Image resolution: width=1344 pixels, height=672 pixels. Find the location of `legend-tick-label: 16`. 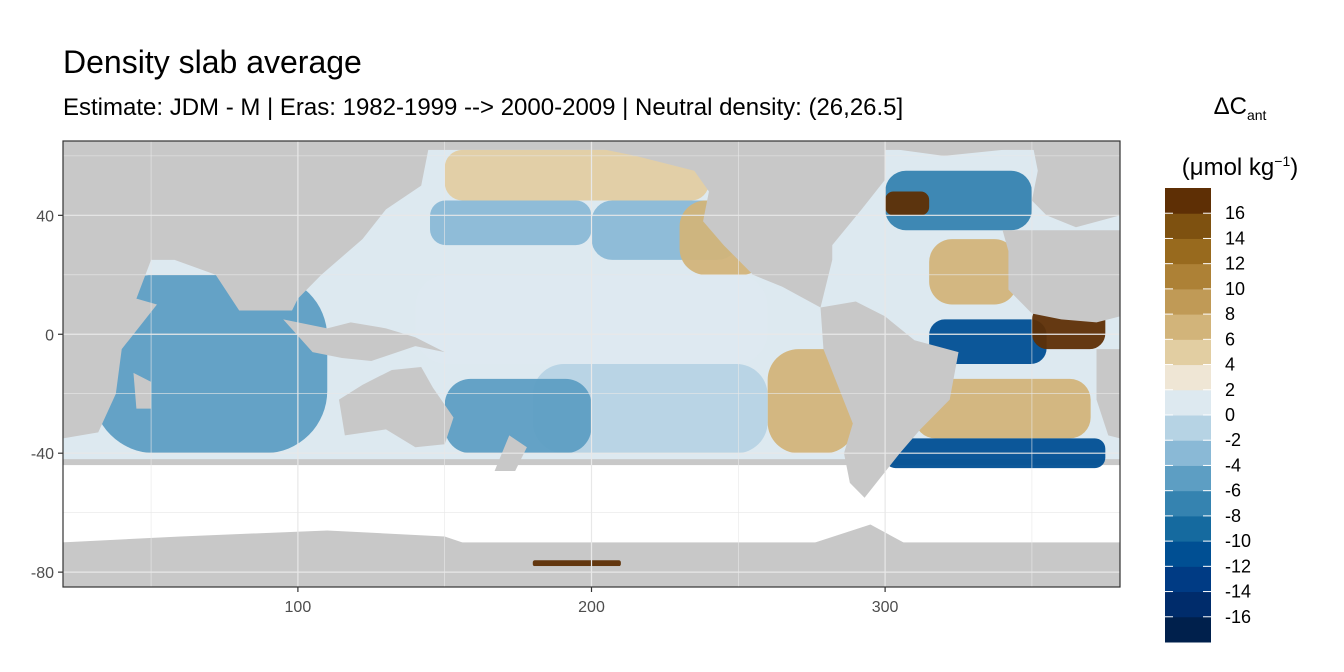

legend-tick-label: 16 is located at coordinates (1235, 213).